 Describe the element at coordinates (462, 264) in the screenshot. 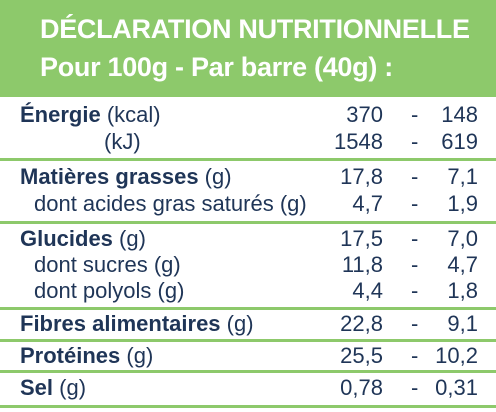

I see `value-per-bar: 4,7` at that location.